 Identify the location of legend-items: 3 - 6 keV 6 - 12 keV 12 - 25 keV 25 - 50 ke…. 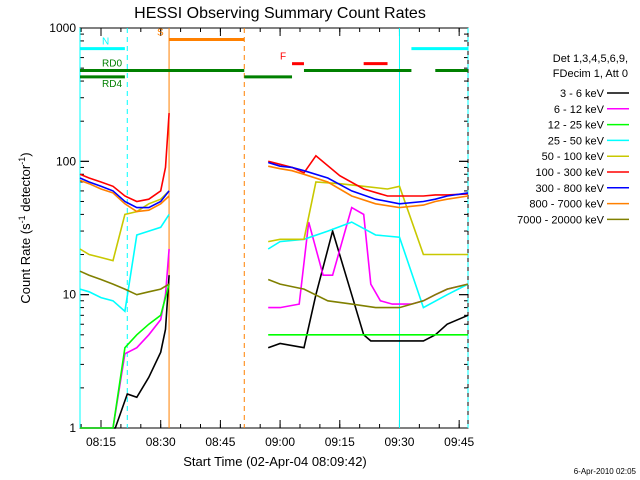
(573, 157).